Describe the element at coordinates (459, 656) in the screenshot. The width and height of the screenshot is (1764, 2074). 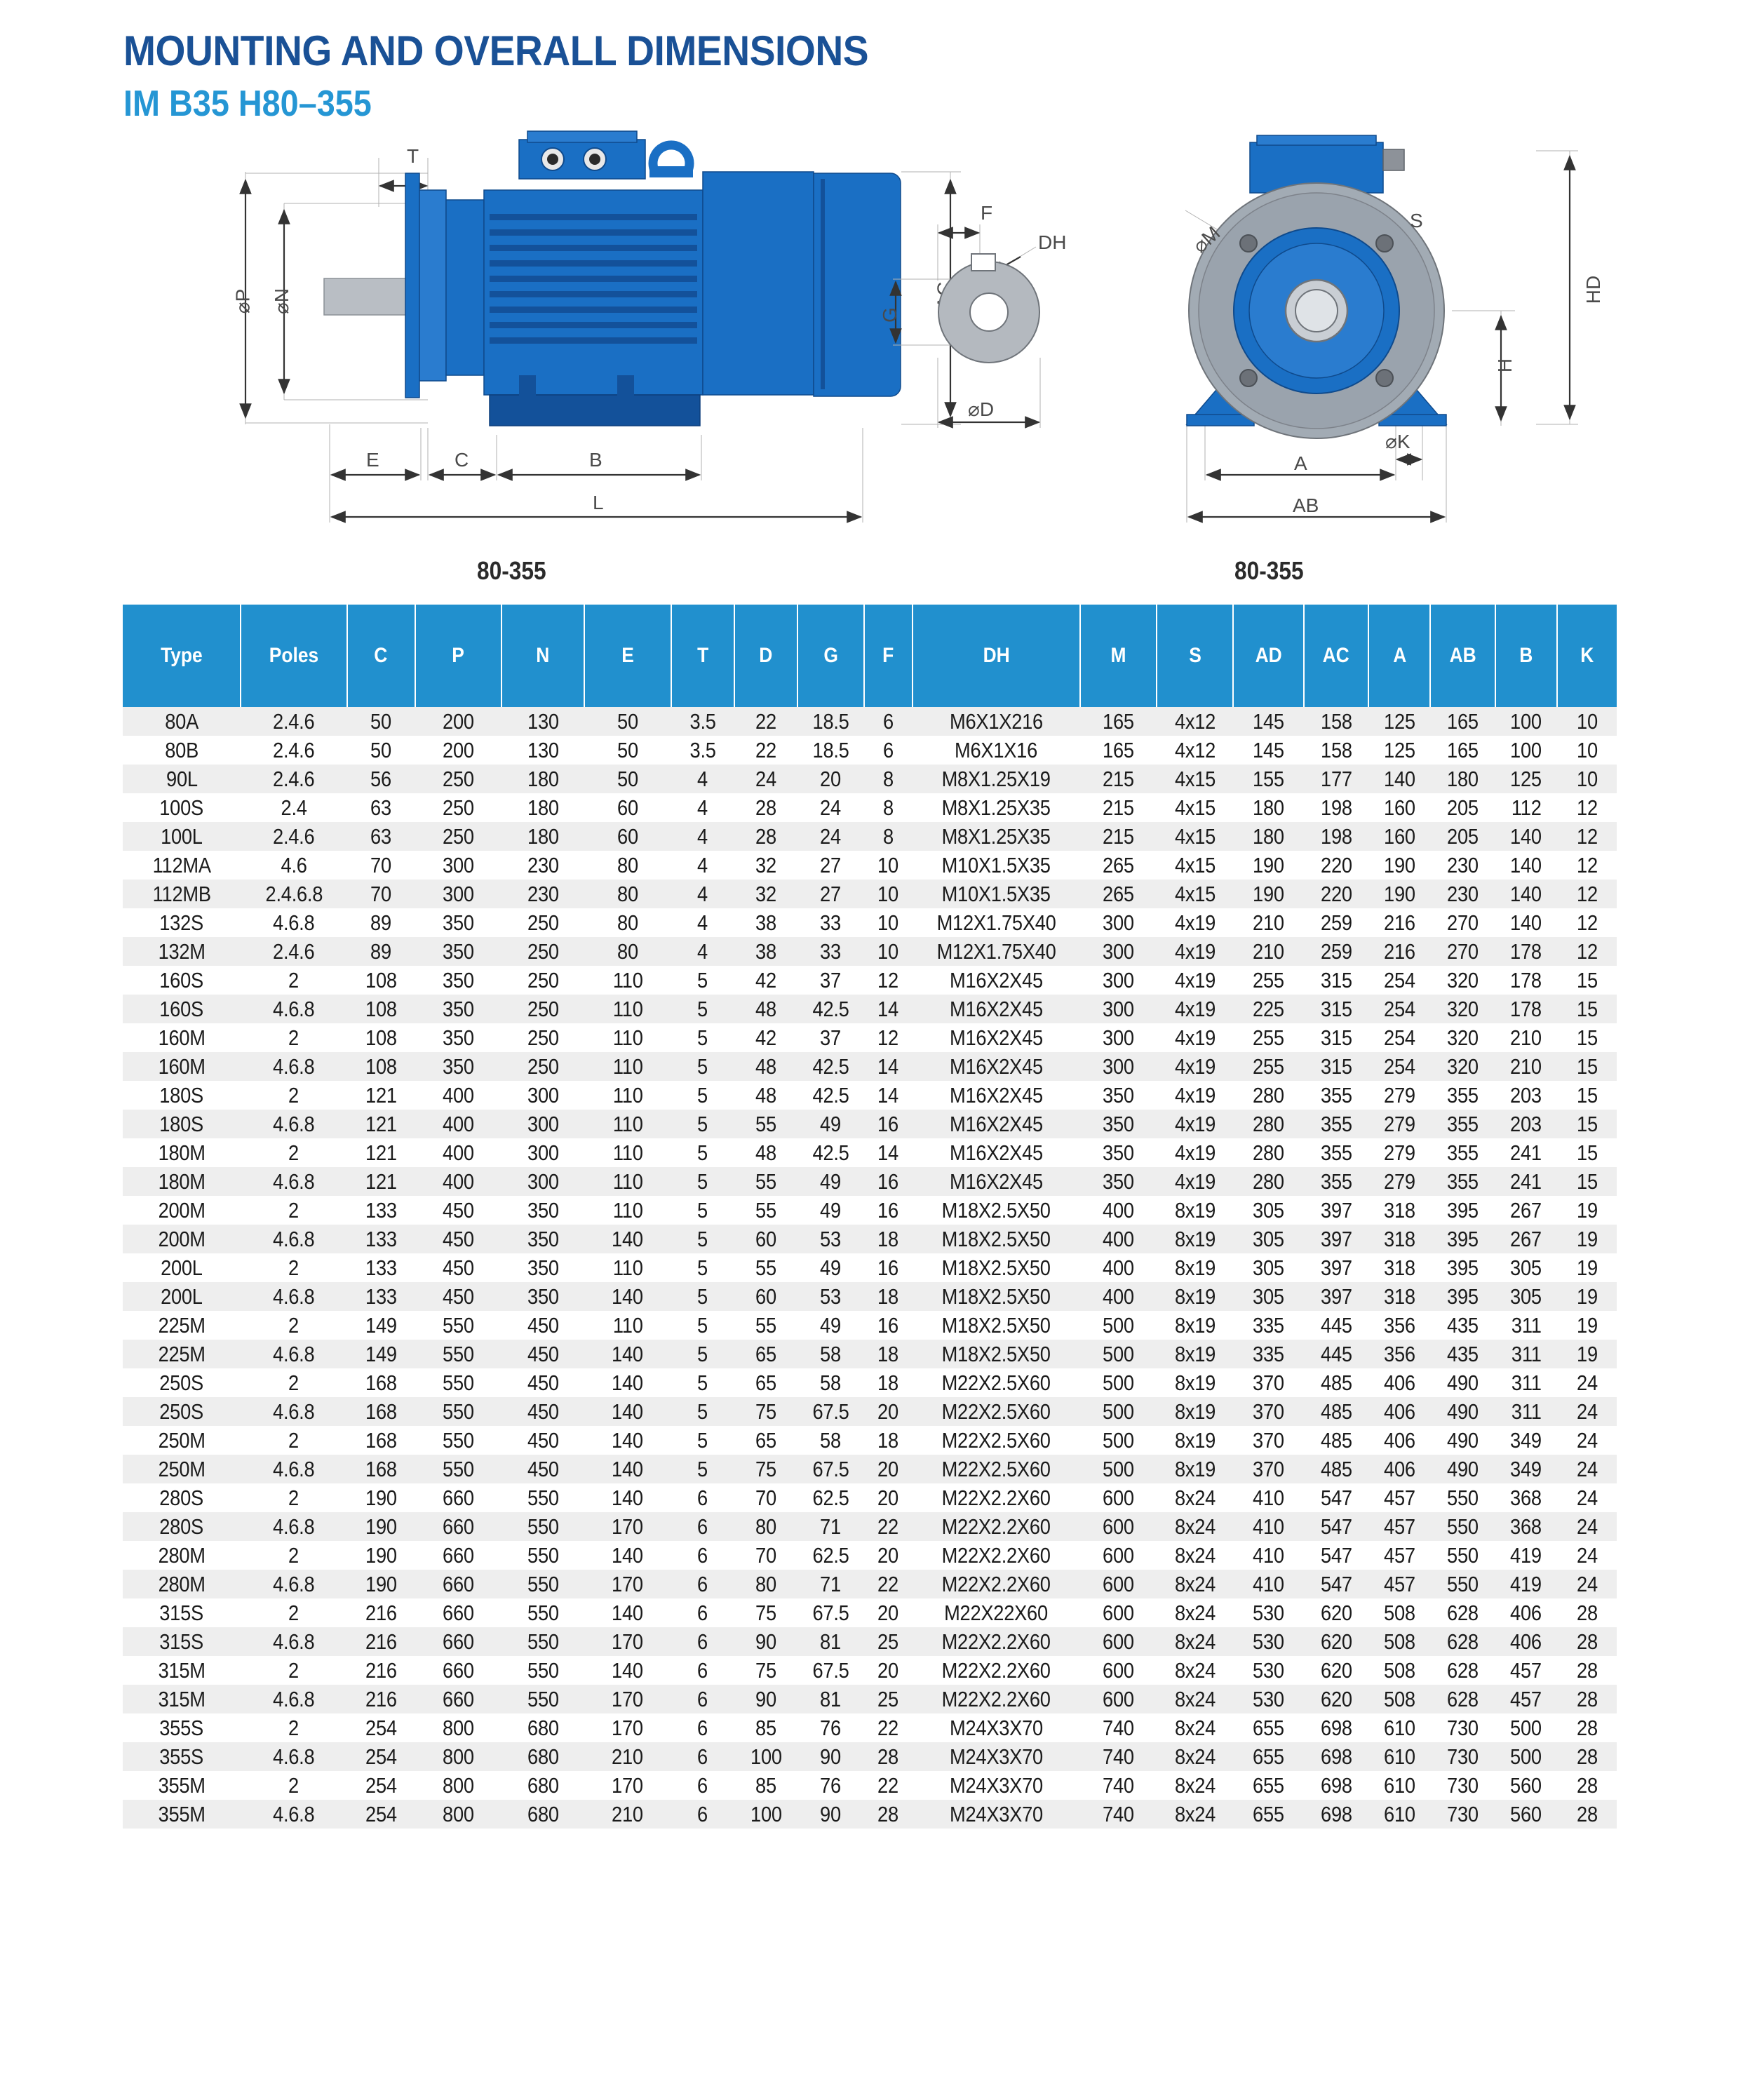
I see `column-header-p: P` at that location.